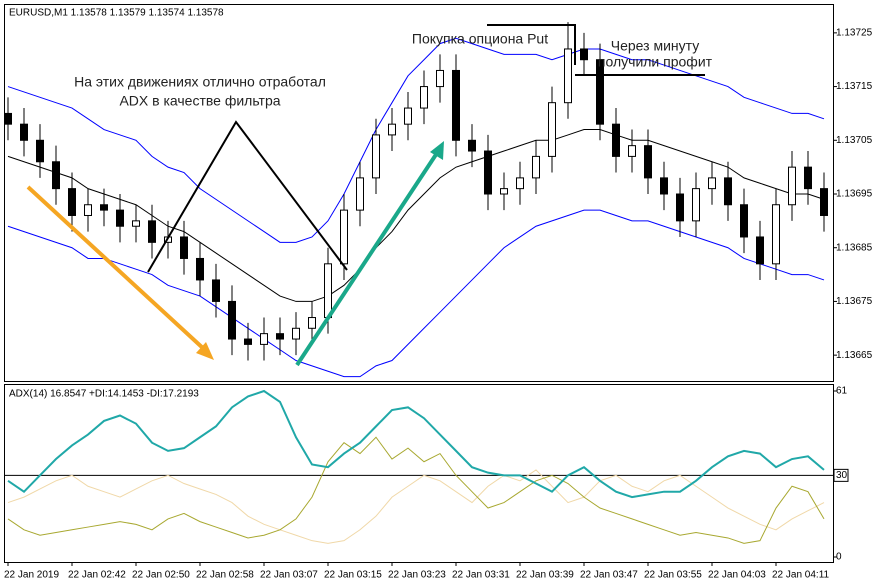 The width and height of the screenshot is (881, 588). What do you see at coordinates (417, 575) in the screenshot?
I see `x-tick-label: 22 Jan 03:23` at bounding box center [417, 575].